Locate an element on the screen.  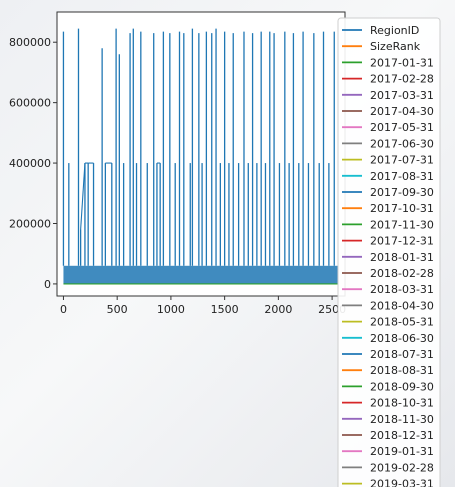
legend-label: 2018-05-31 is located at coordinates (402, 322).